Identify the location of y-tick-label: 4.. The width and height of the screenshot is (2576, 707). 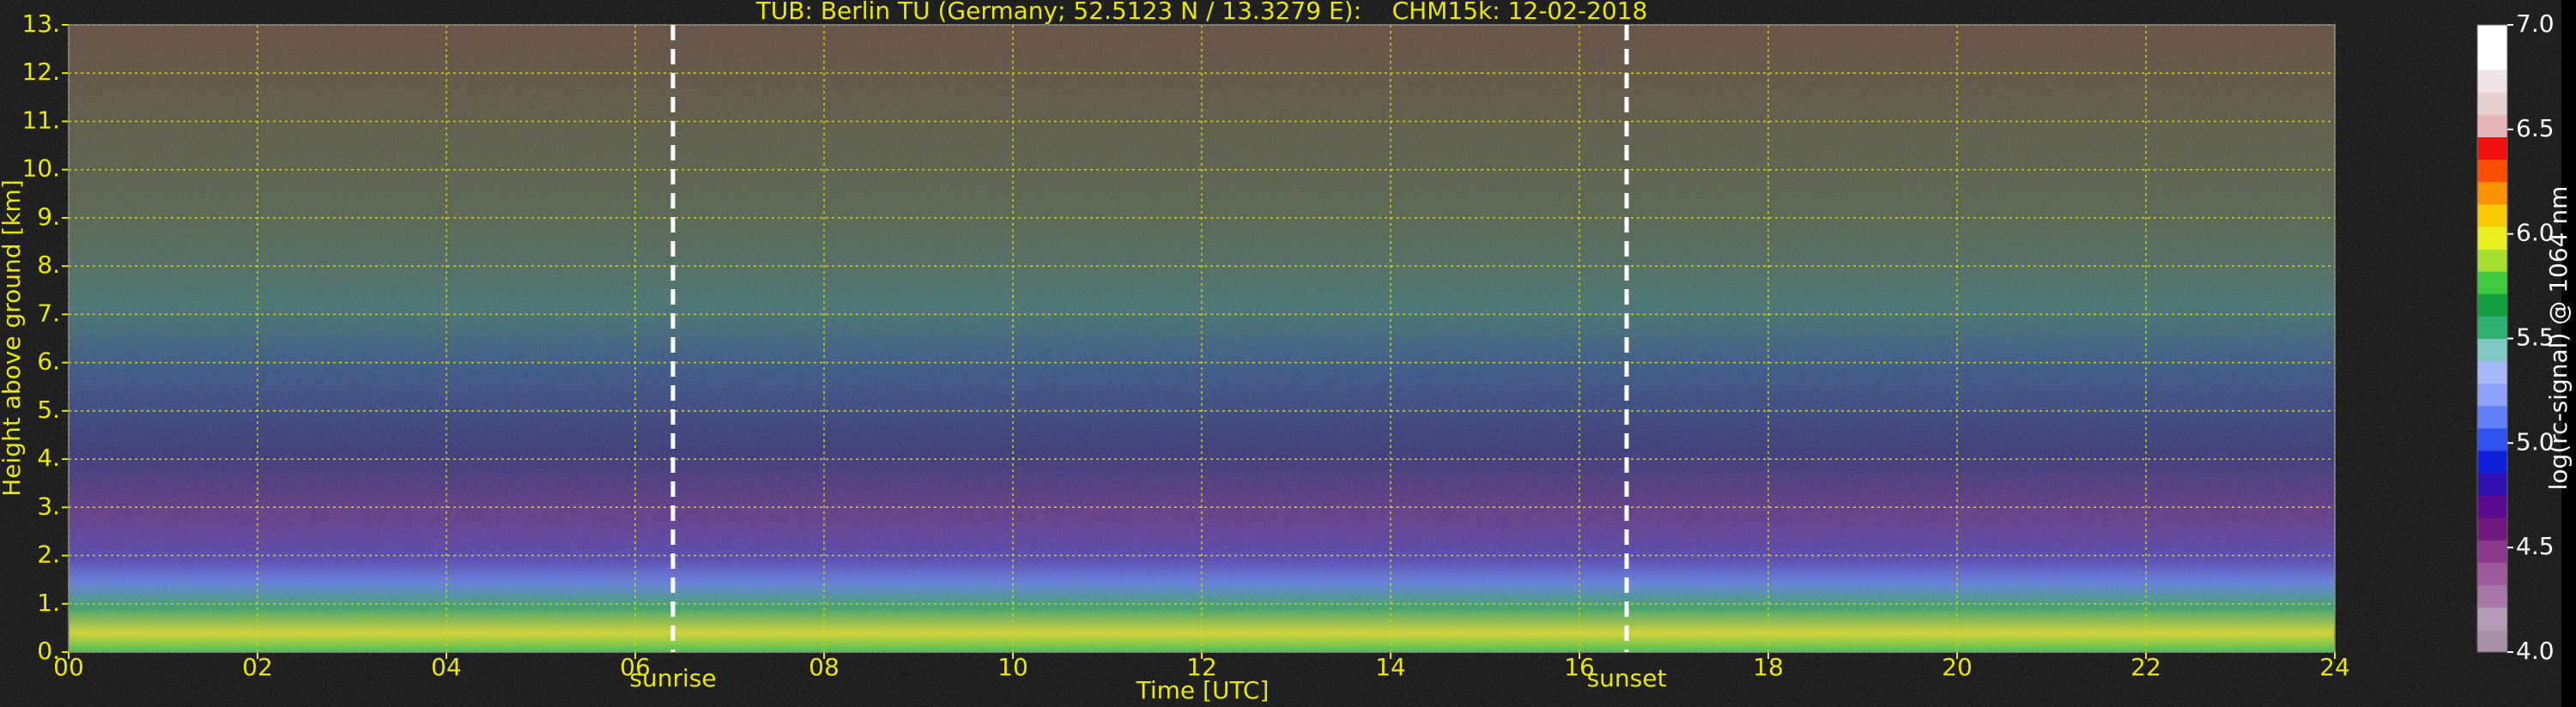
(48, 458).